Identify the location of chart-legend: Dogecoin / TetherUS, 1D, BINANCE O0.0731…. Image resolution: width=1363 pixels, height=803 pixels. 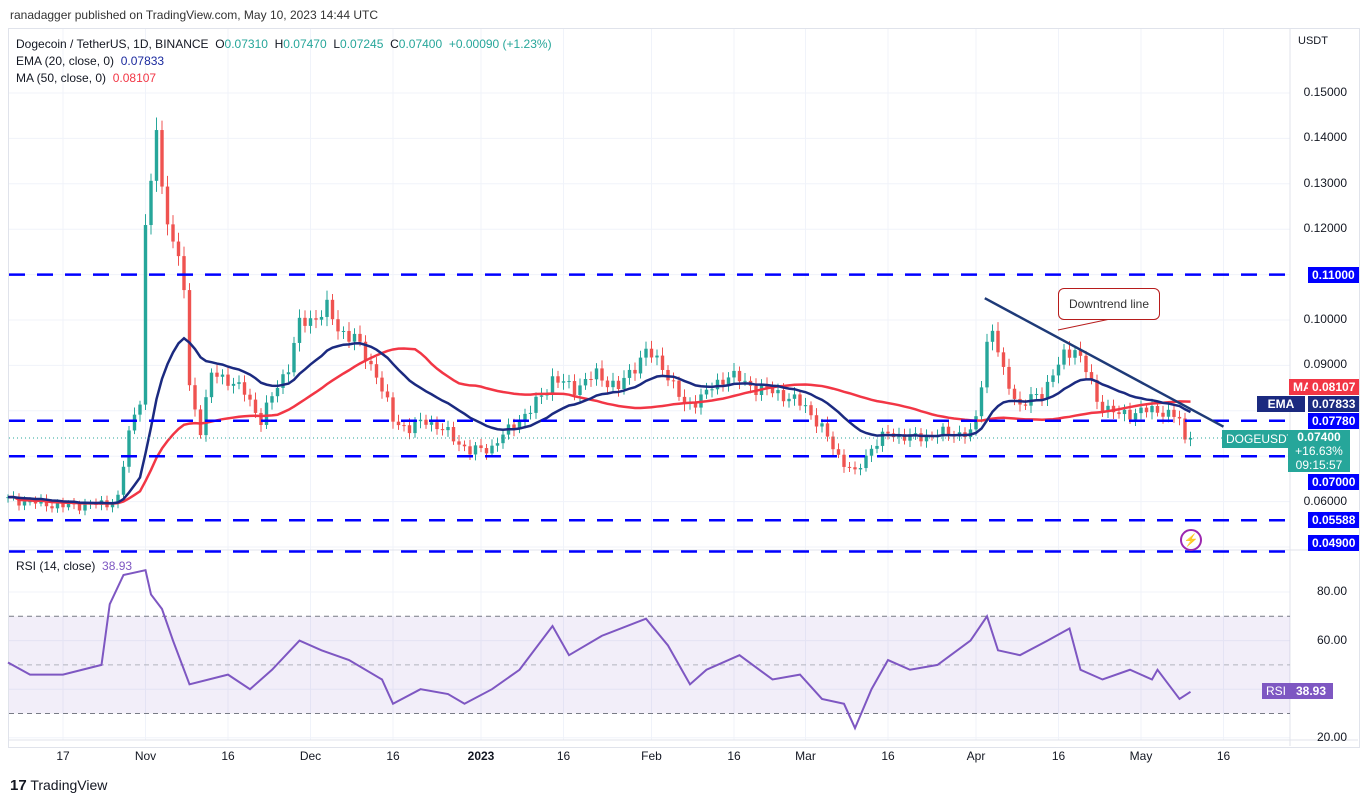
(284, 61).